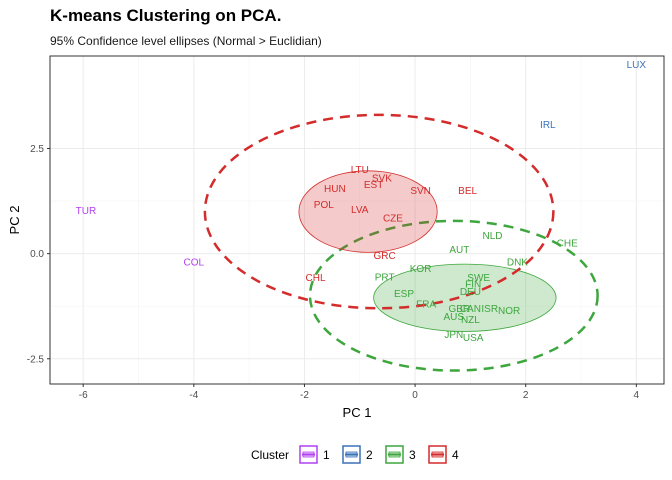 The height and width of the screenshot is (480, 672). Describe the element at coordinates (357, 412) in the screenshot. I see `x-axis-title: PC 1` at that location.